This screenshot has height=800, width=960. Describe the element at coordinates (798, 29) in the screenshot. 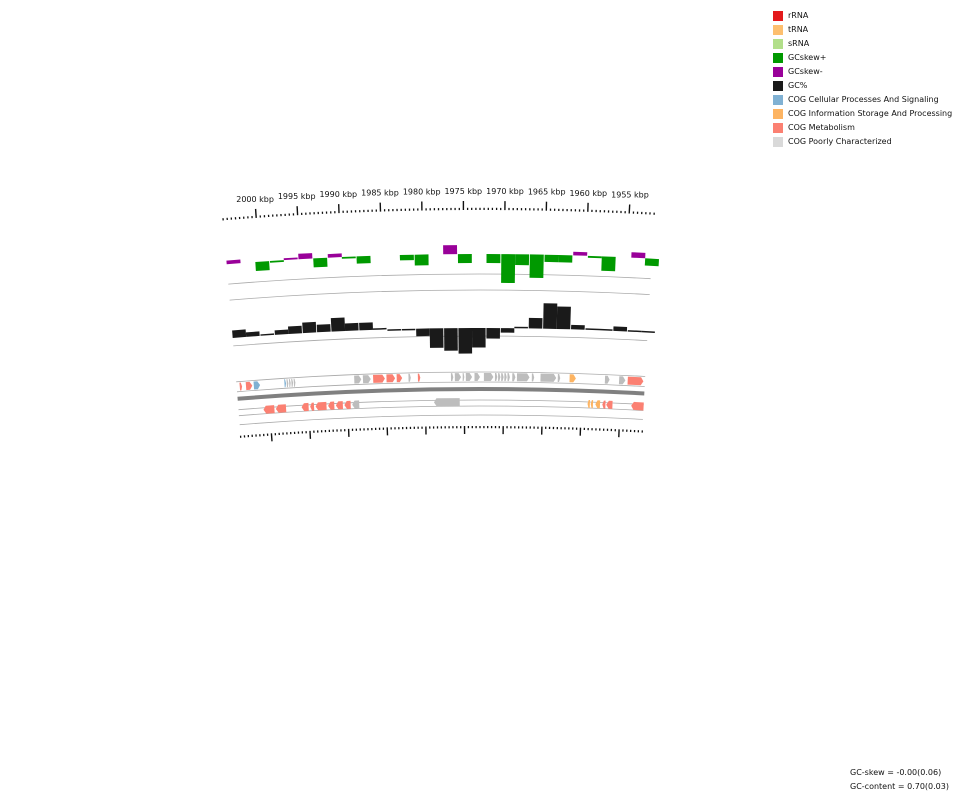

I see `legend-label-trna: tRNA` at that location.